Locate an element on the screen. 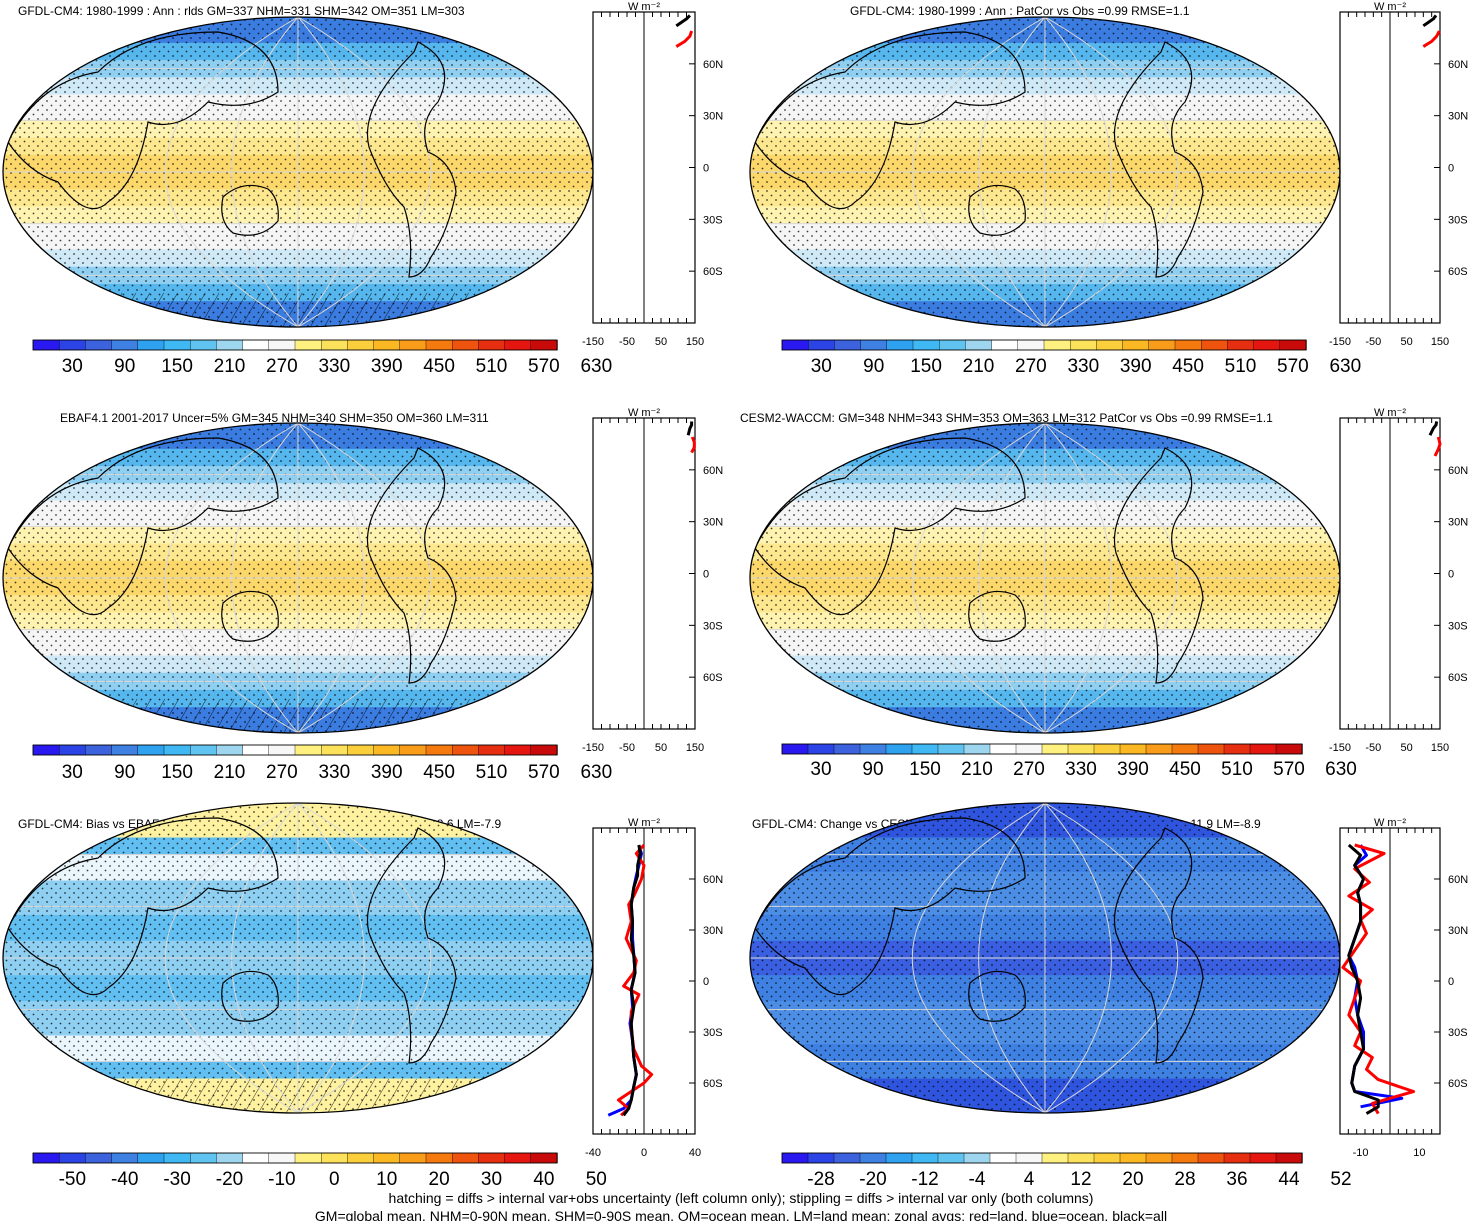 The width and height of the screenshot is (1483, 1221). zonal-profile: W m⁻² -10 10 60N 30N 0 30S 60S is located at coordinates (1403, 988).